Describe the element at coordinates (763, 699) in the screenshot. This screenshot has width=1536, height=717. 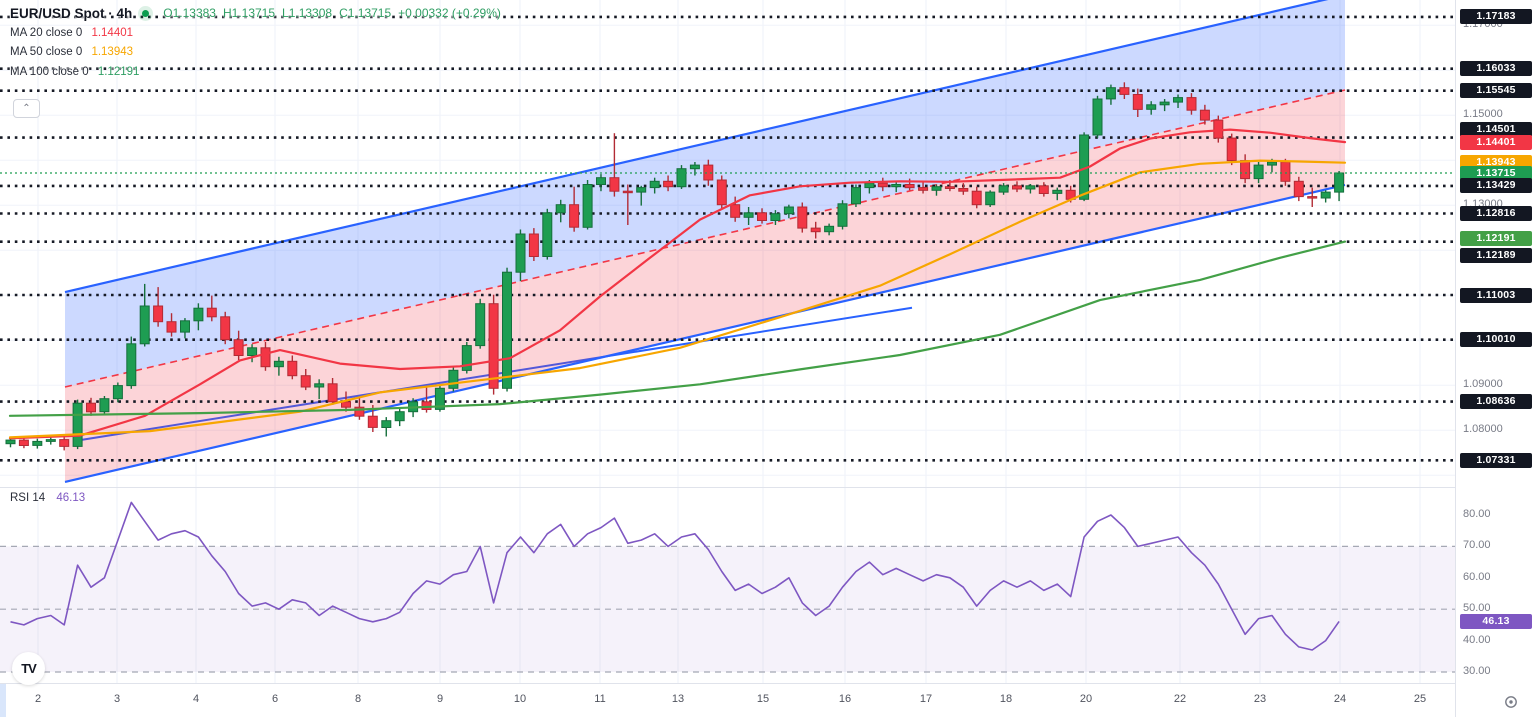
I see `time-tick-label: 15` at that location.